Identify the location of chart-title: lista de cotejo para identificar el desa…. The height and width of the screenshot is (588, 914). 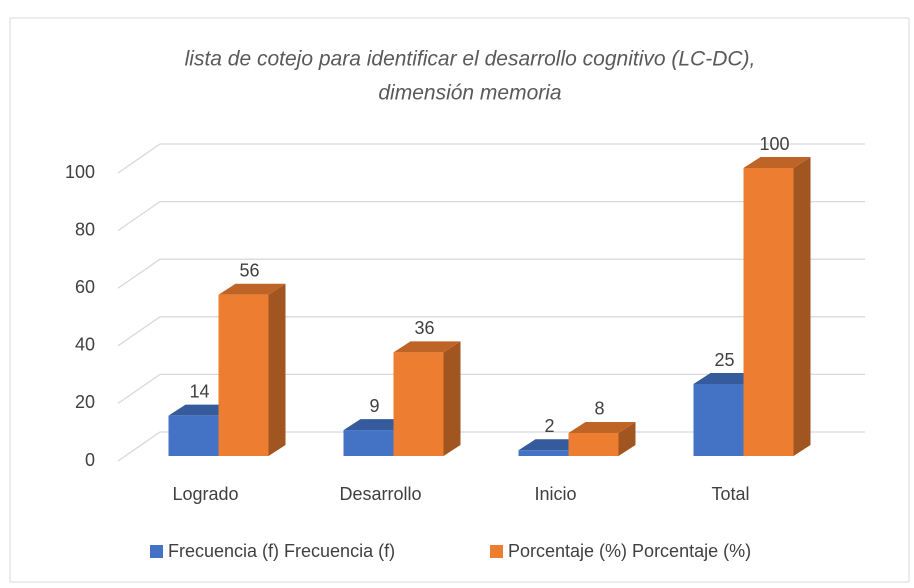
(470, 59).